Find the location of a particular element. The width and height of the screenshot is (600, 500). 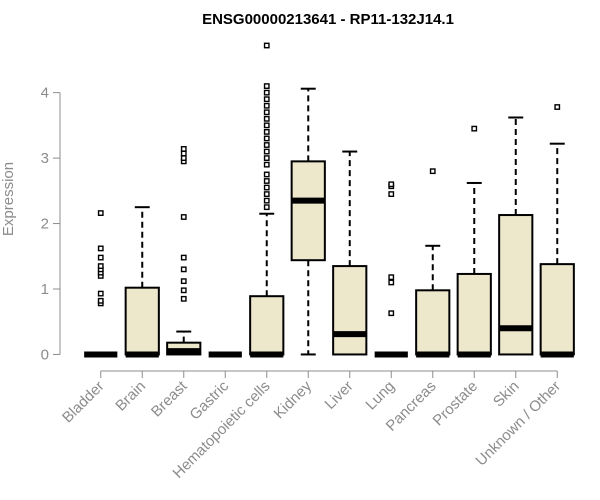

box-liver is located at coordinates (350, 253).